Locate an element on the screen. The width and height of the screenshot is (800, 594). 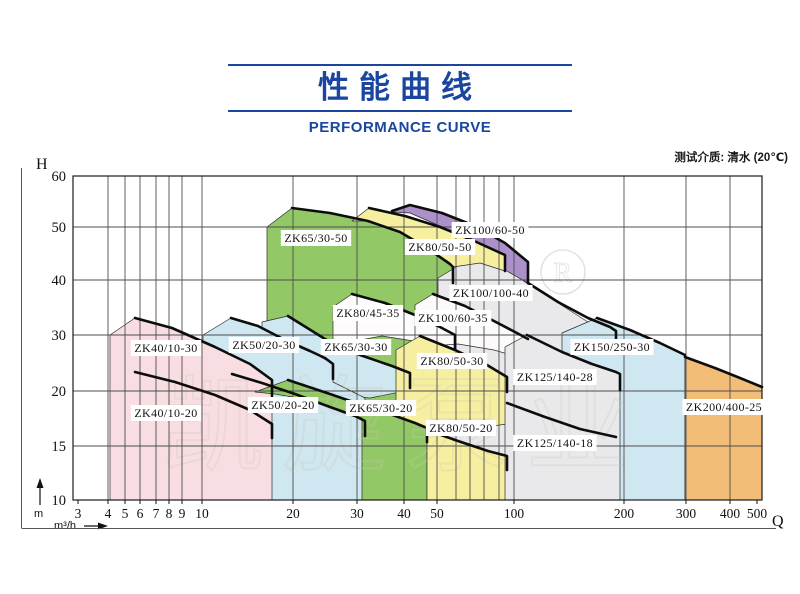
x-axis-unit: m³/h is located at coordinates (65, 526).